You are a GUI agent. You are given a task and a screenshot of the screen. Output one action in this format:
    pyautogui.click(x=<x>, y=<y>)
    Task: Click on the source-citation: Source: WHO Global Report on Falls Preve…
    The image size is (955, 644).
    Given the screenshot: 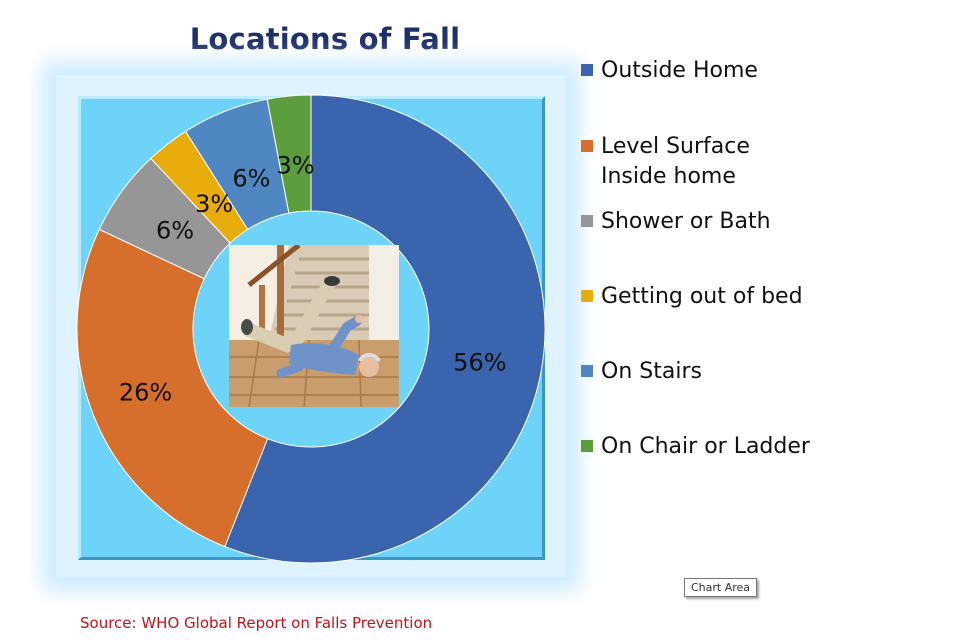 What is the action you would take?
    pyautogui.click(x=256, y=623)
    